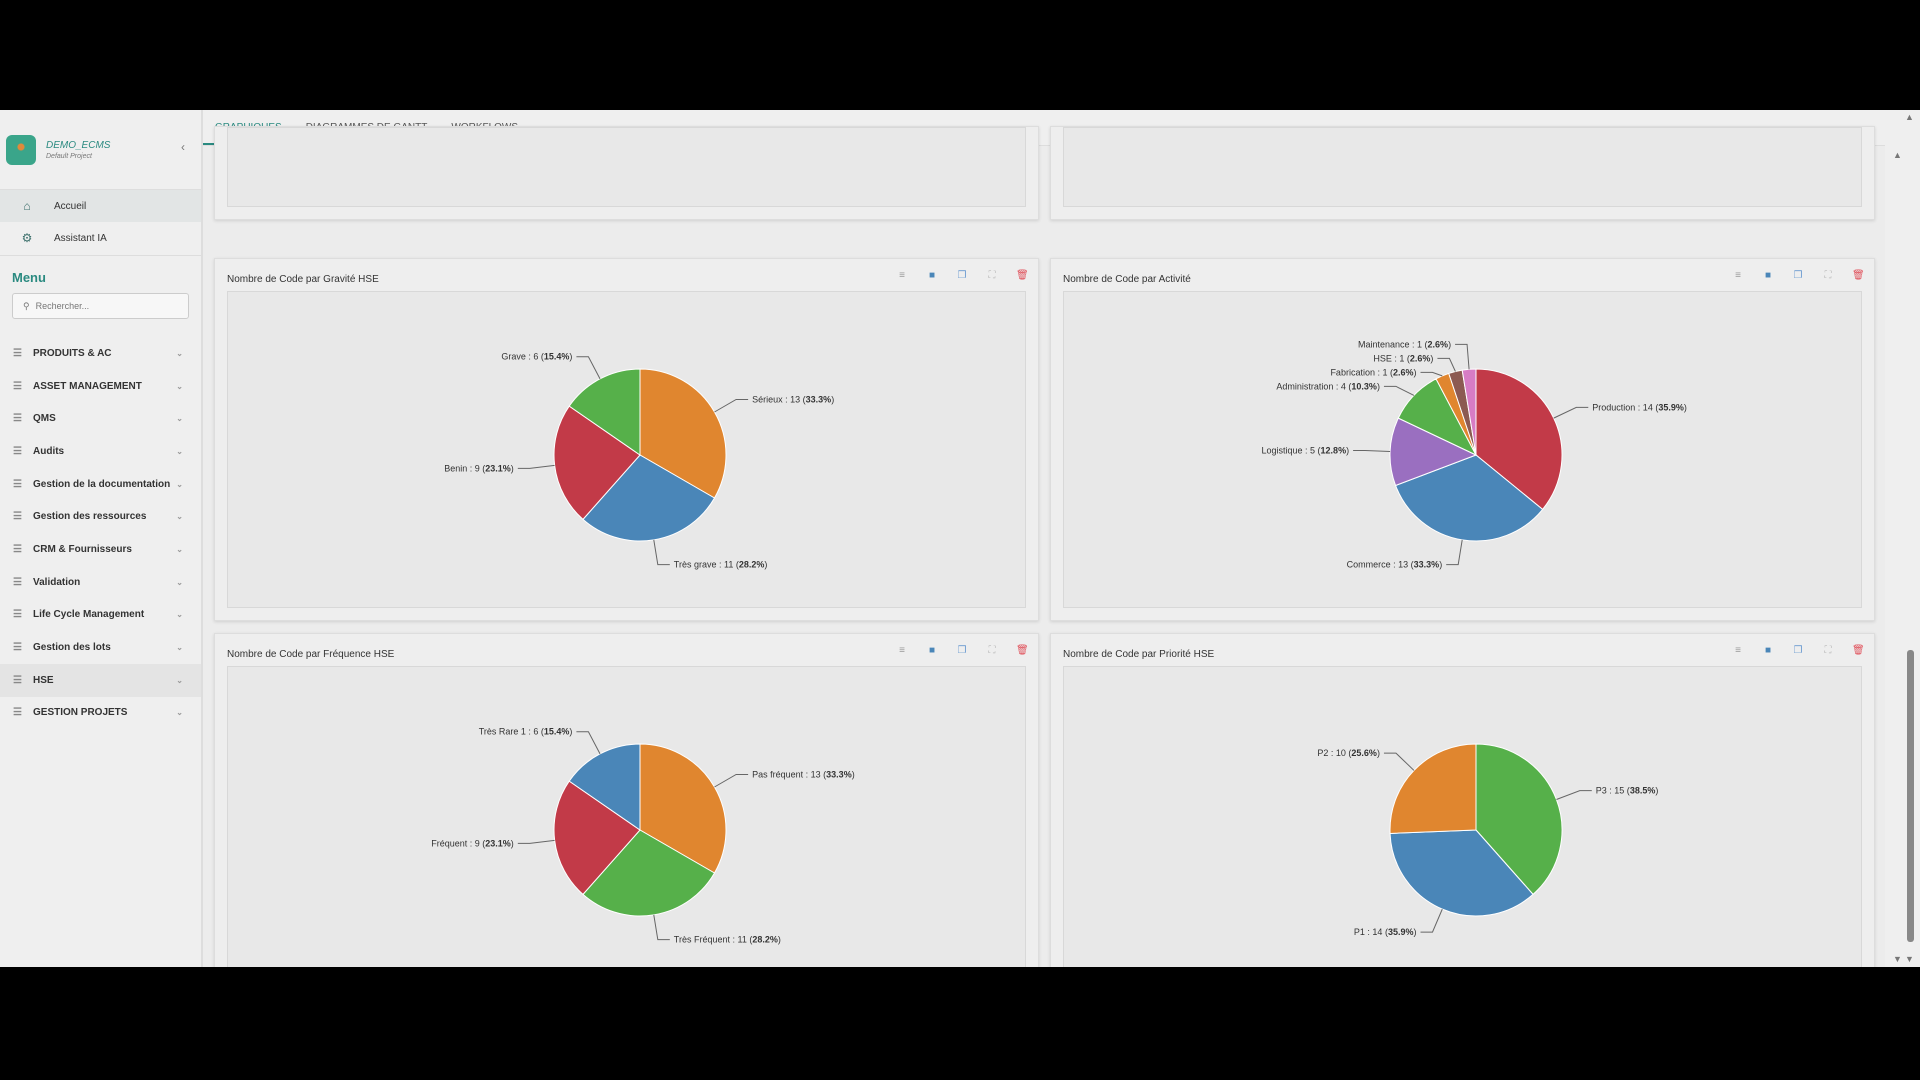  Describe the element at coordinates (90, 517) in the screenshot. I see `menu-item-label: Gestion des ressources` at that location.